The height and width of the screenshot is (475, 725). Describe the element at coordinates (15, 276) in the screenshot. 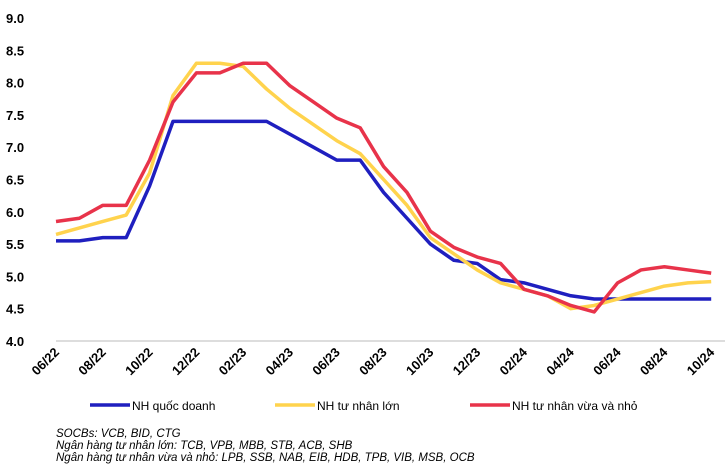

I see `y-tick-label: 5.0` at that location.